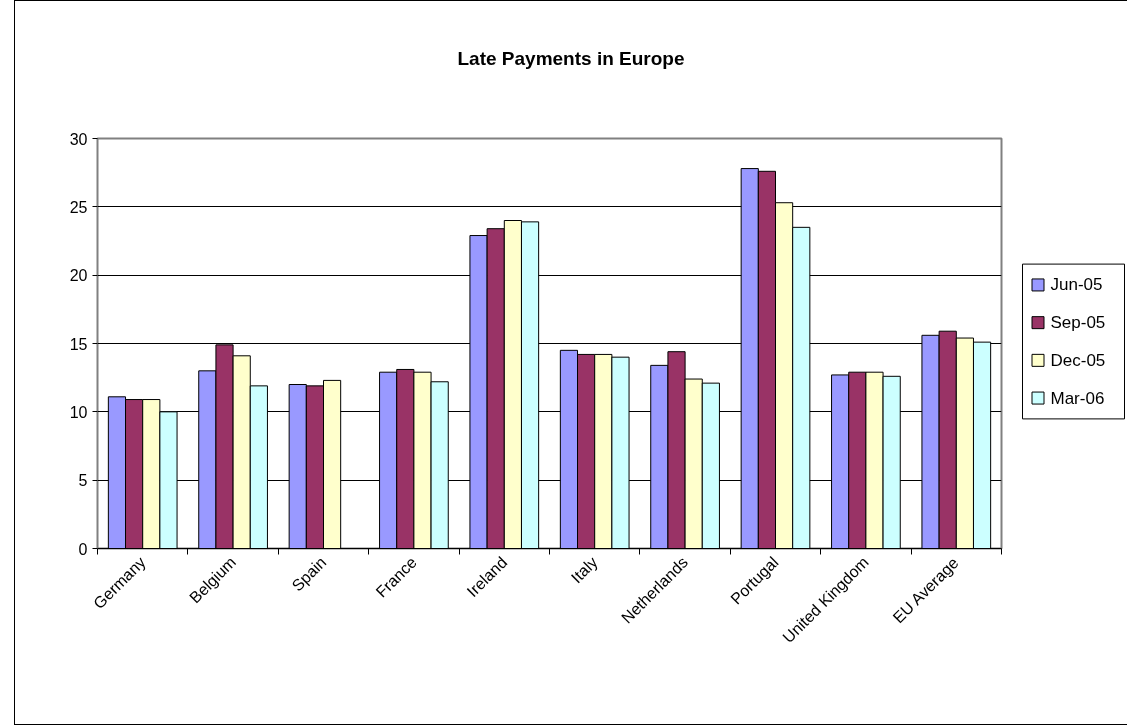 The height and width of the screenshot is (727, 1127). What do you see at coordinates (571, 59) in the screenshot?
I see `chart-title: Late Payments in Europe` at bounding box center [571, 59].